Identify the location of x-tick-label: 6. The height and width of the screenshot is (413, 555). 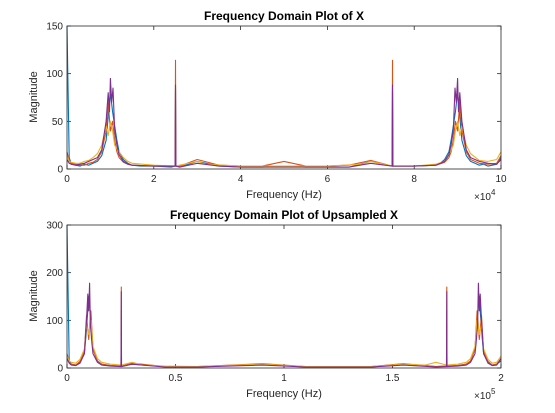
(328, 179).